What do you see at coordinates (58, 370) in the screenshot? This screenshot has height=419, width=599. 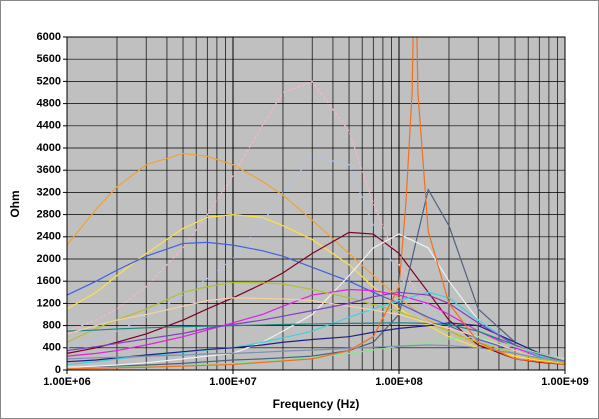 I see `y-tick-label: 0` at bounding box center [58, 370].